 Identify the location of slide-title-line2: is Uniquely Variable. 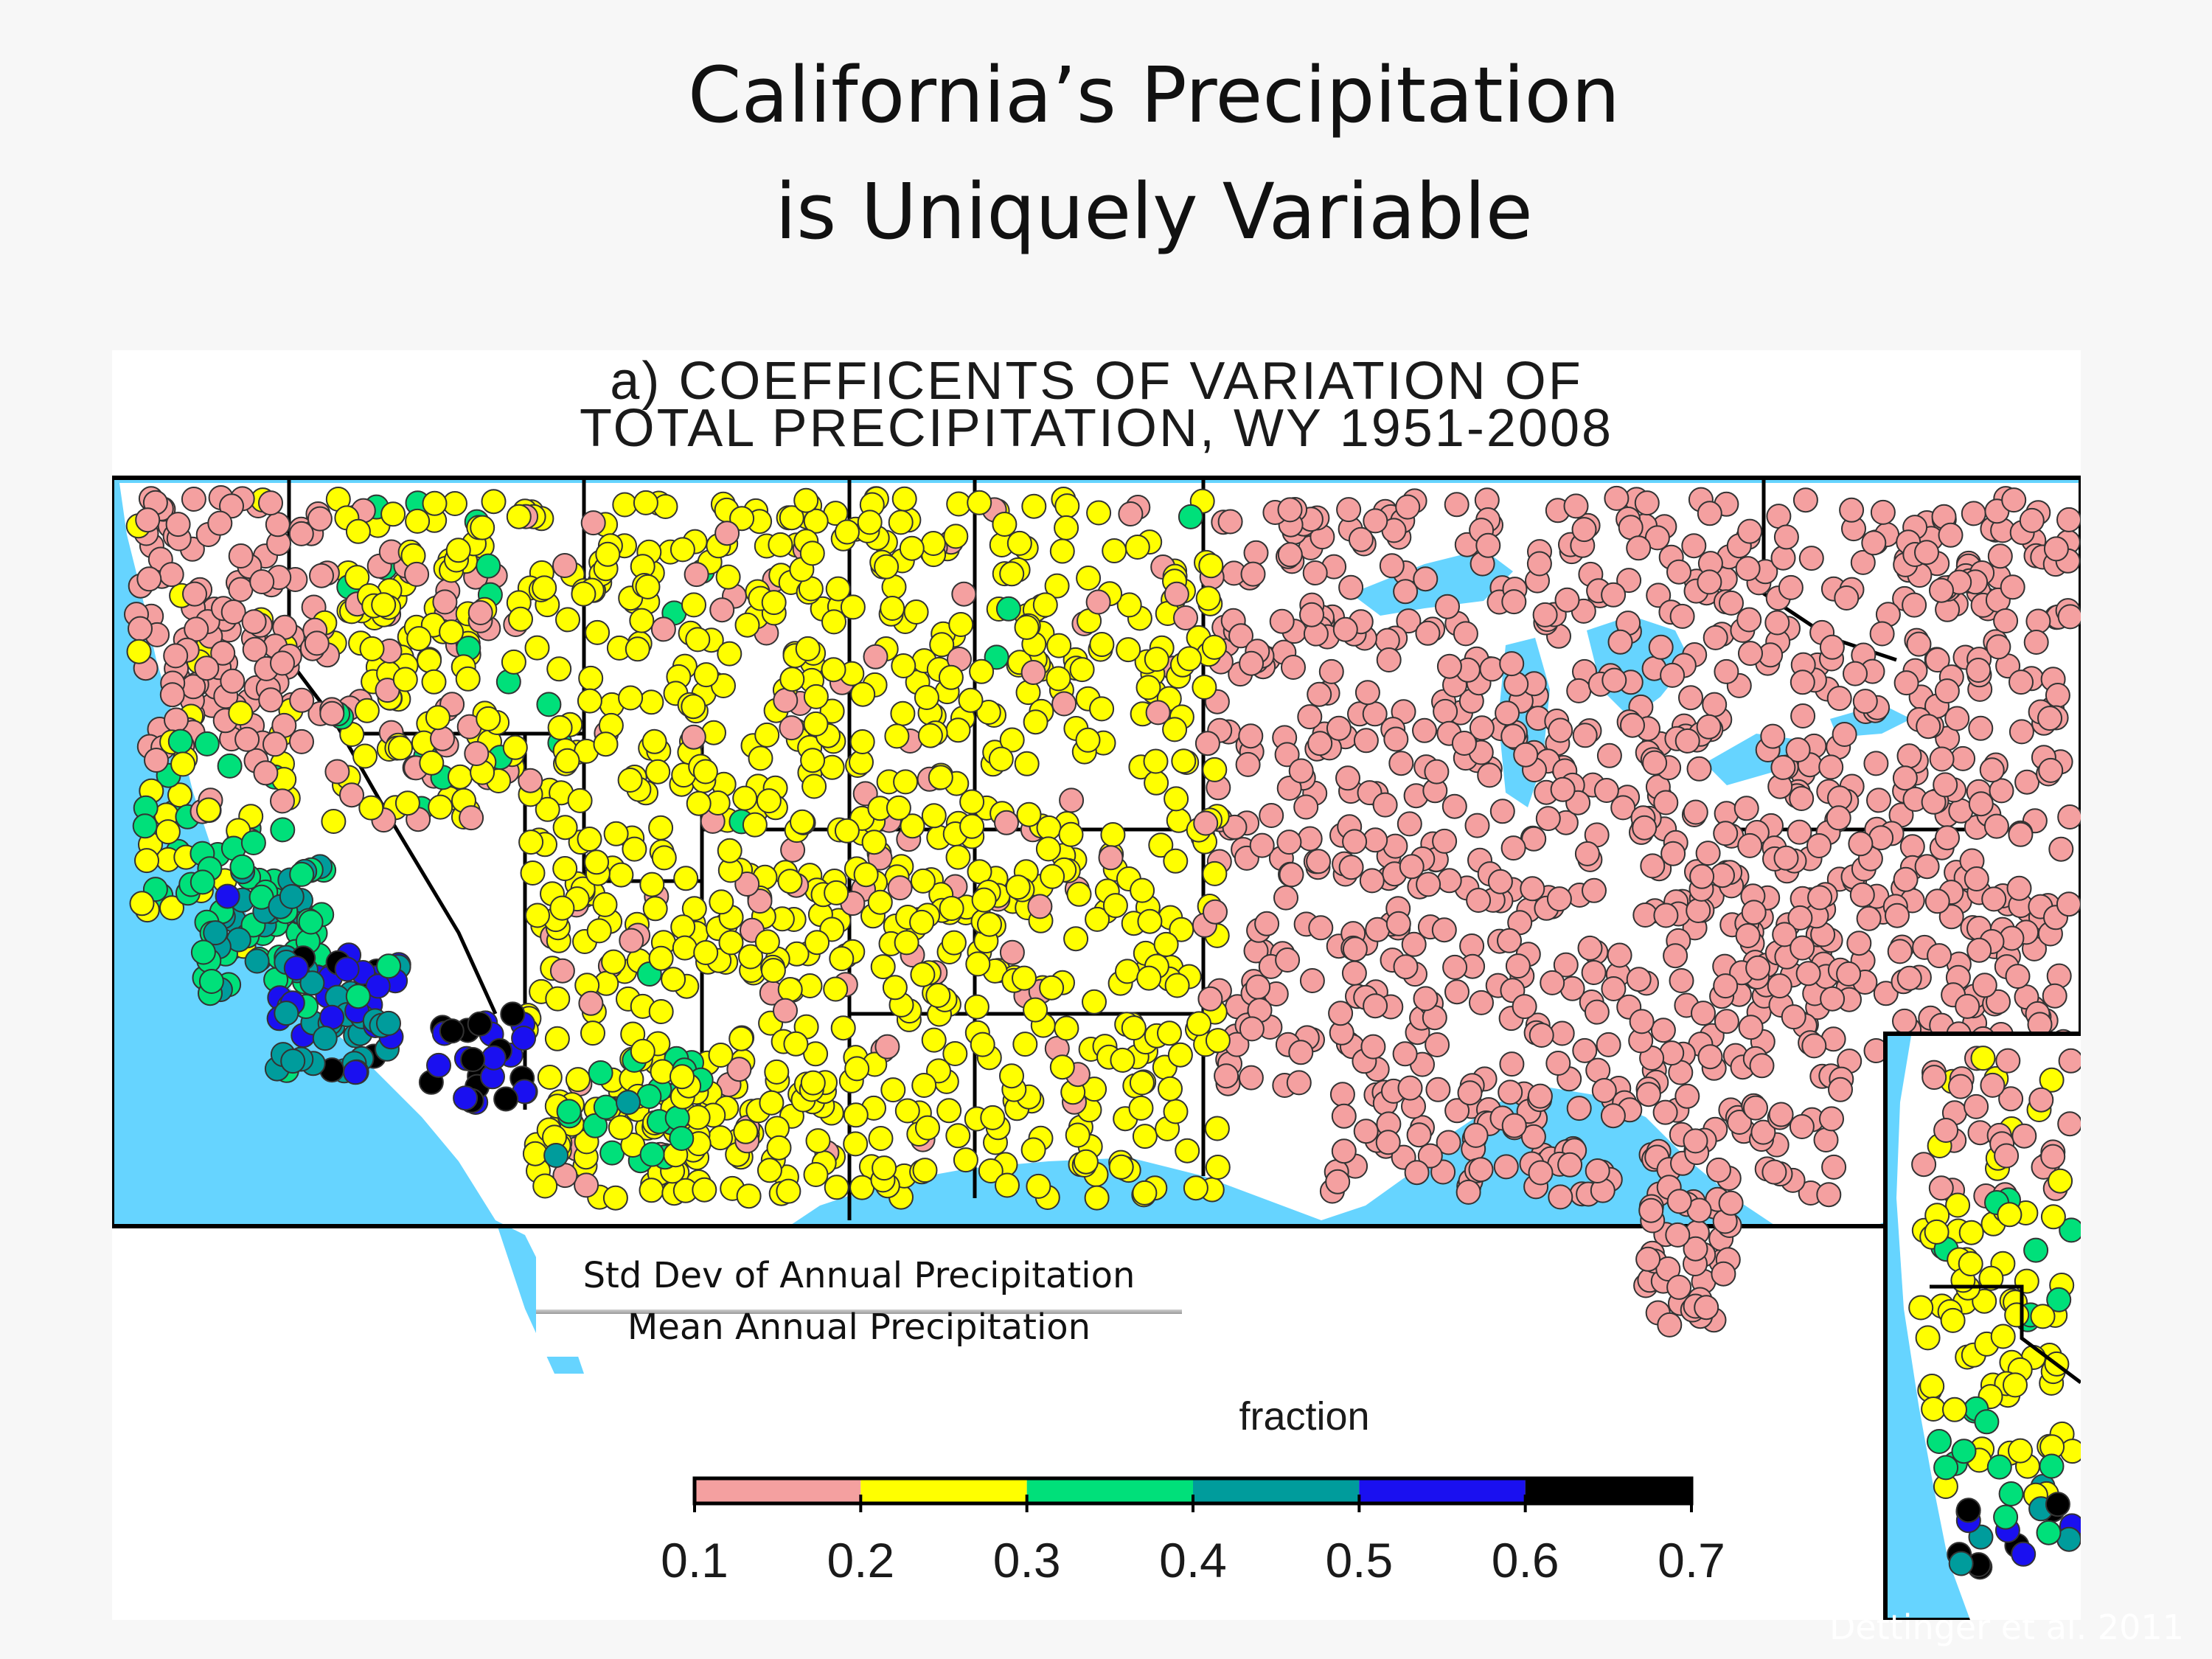
(1154, 212).